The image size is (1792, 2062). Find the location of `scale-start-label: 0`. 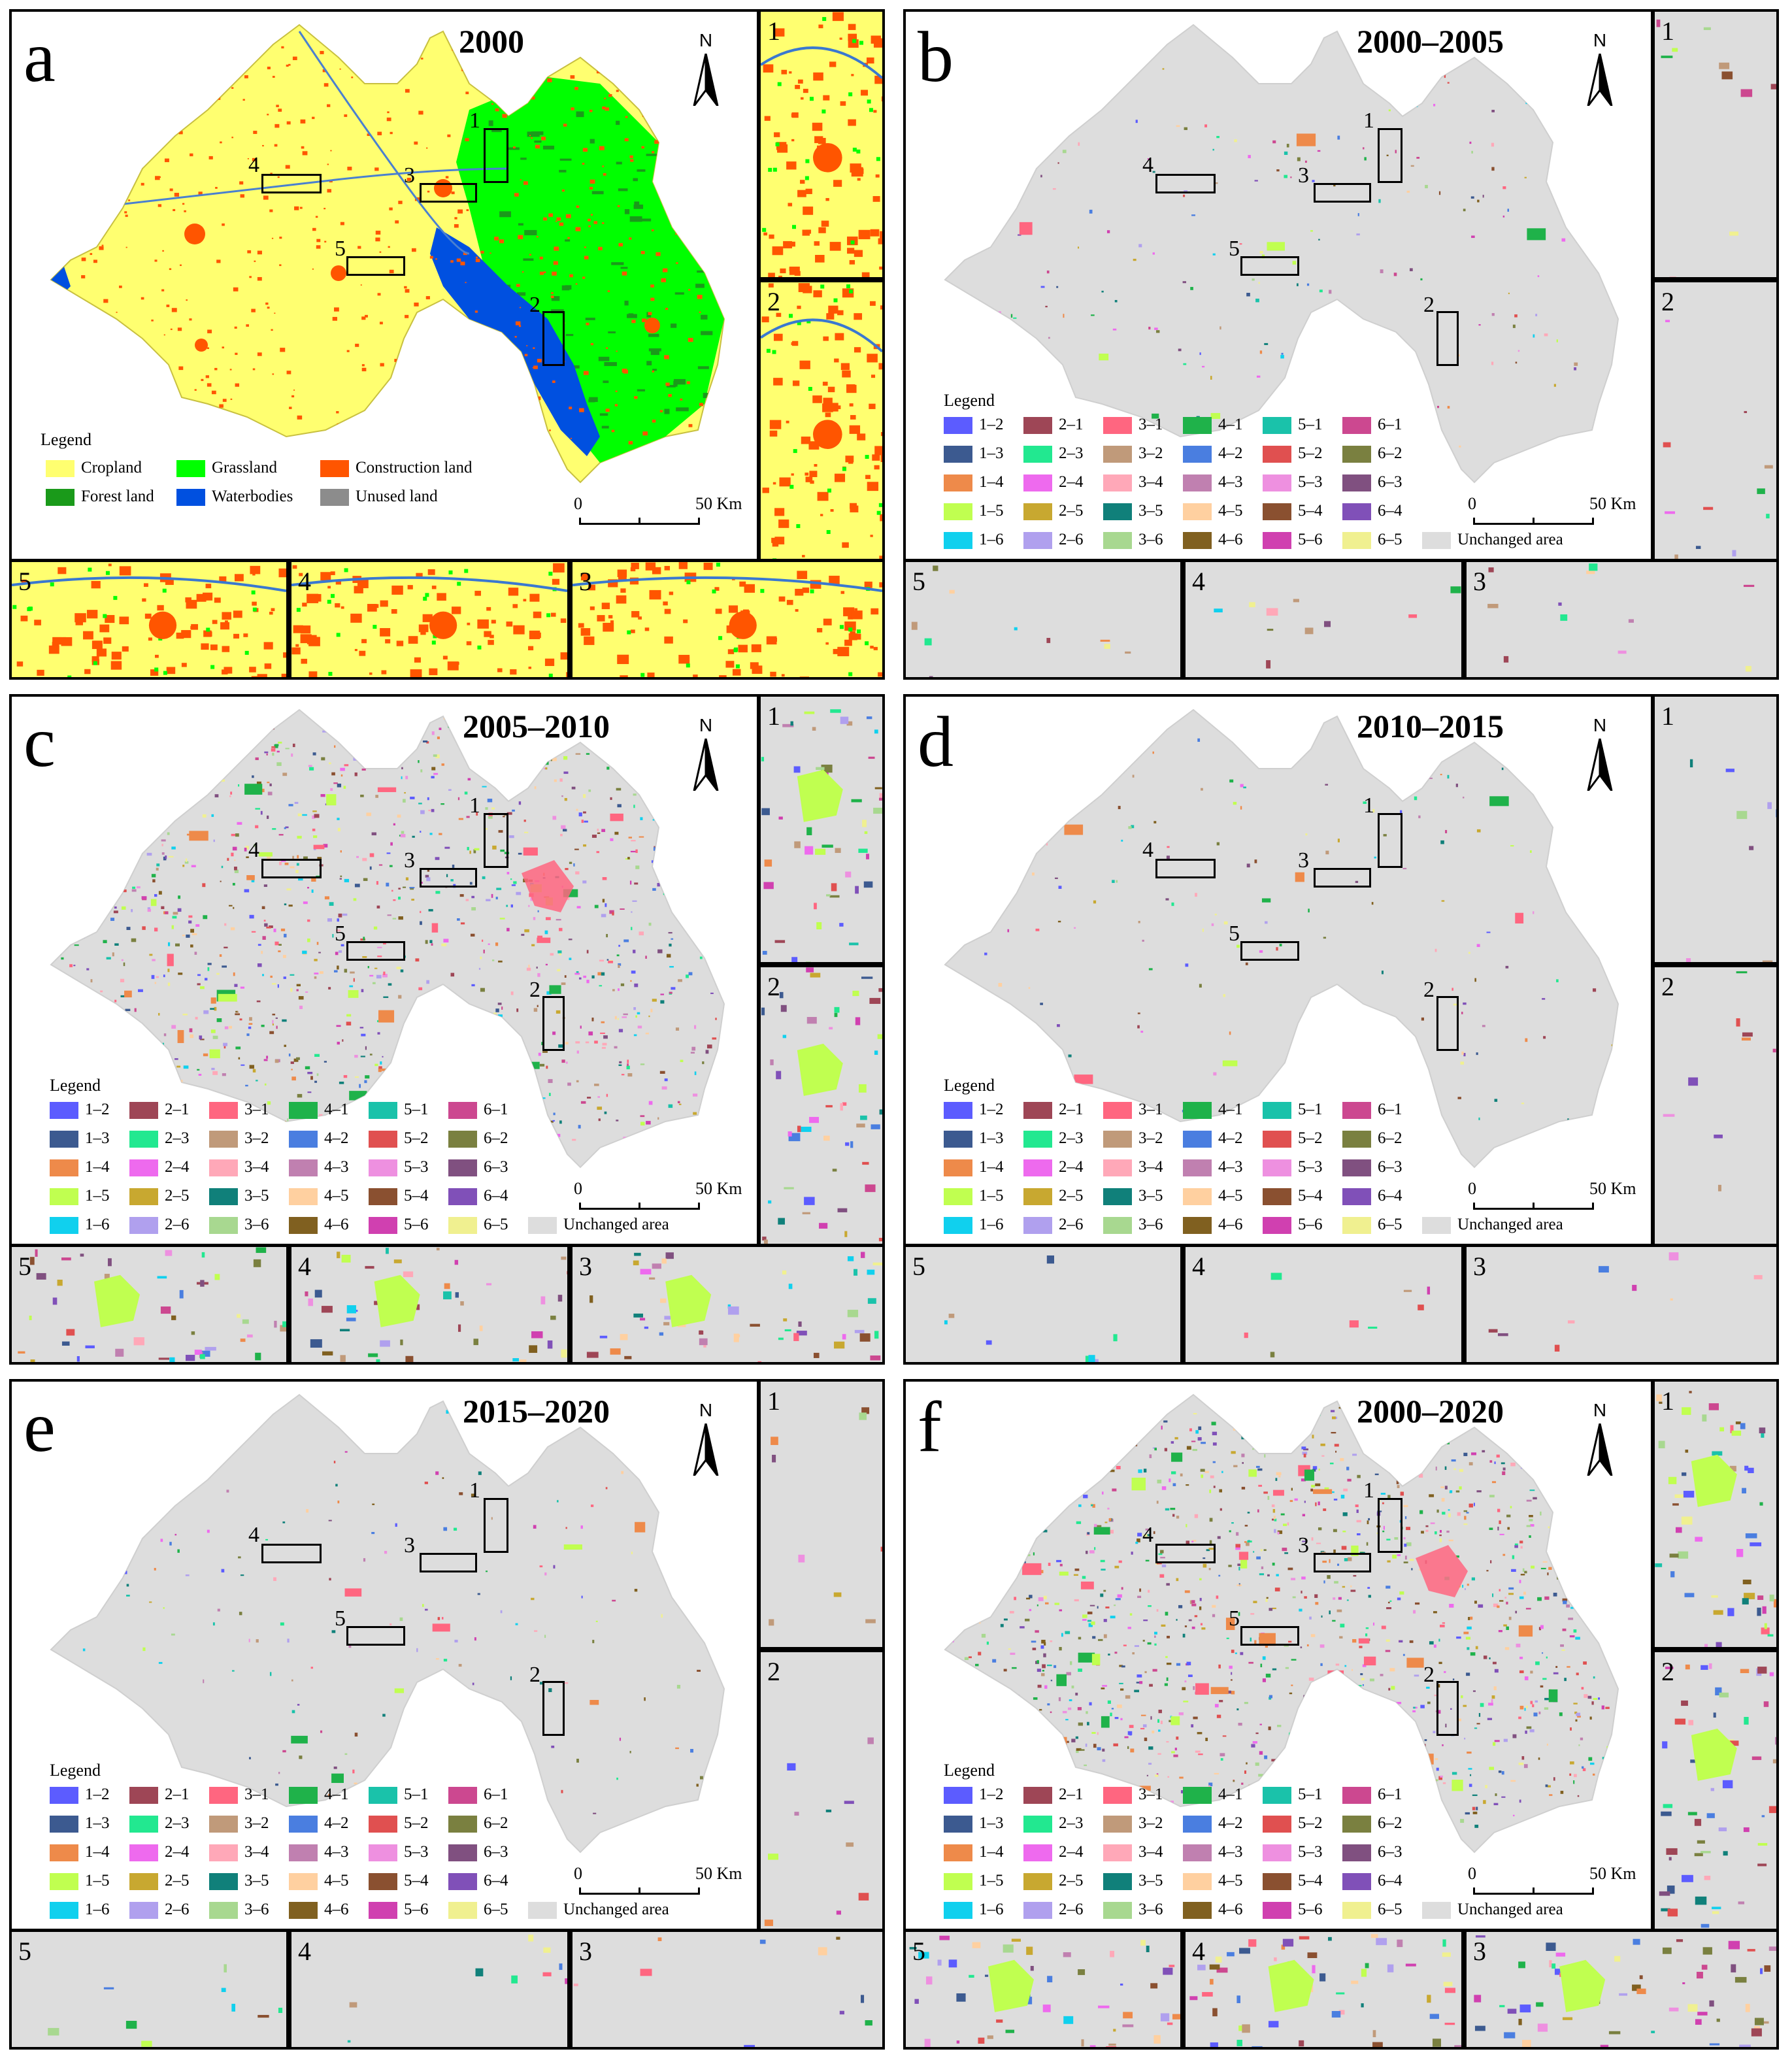

scale-start-label: 0 is located at coordinates (1472, 1189).